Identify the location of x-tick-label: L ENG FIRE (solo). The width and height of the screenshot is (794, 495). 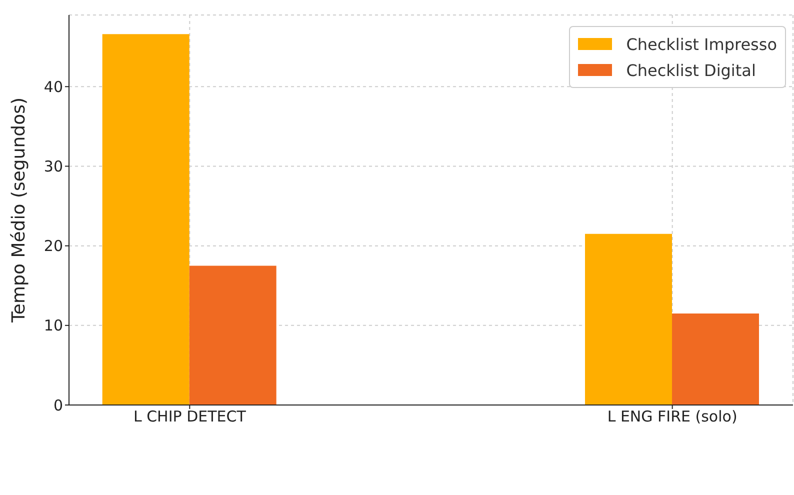
(672, 417).